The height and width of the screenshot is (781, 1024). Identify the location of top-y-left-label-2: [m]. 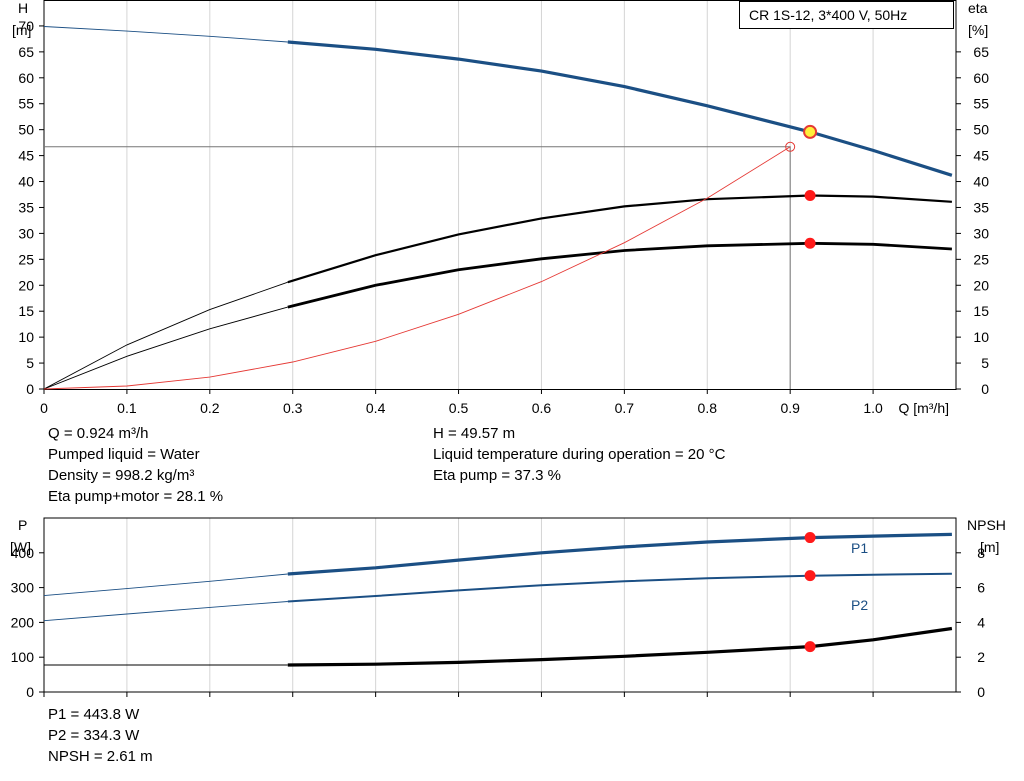
(21, 30).